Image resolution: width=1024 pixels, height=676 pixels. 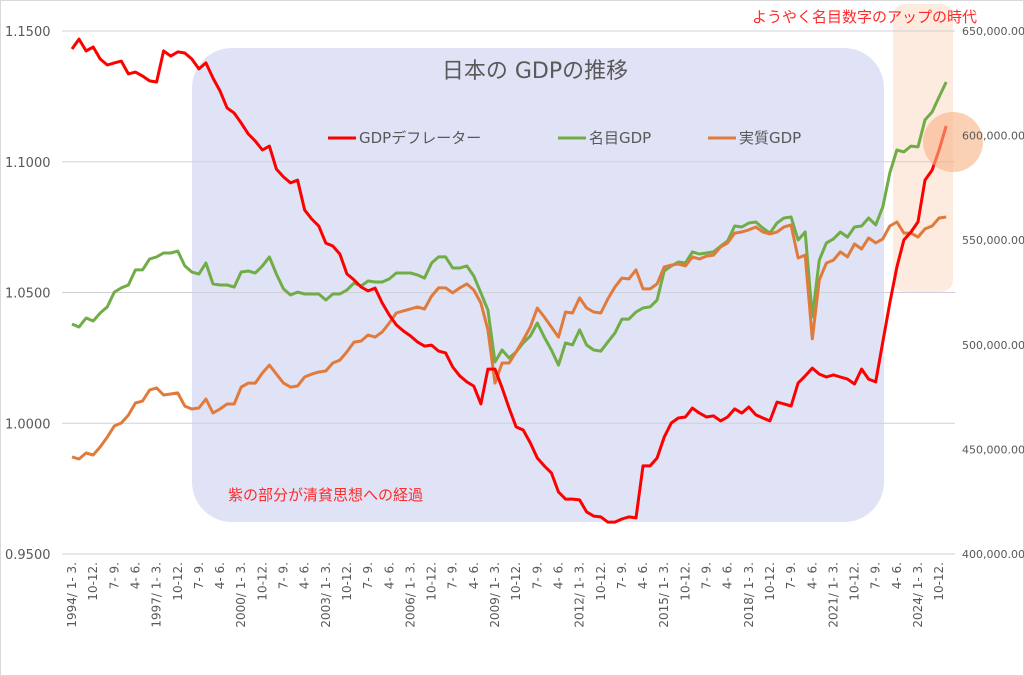 What do you see at coordinates (28, 32) in the screenshot?
I see `y-left-tick-label: 1.1500` at bounding box center [28, 32].